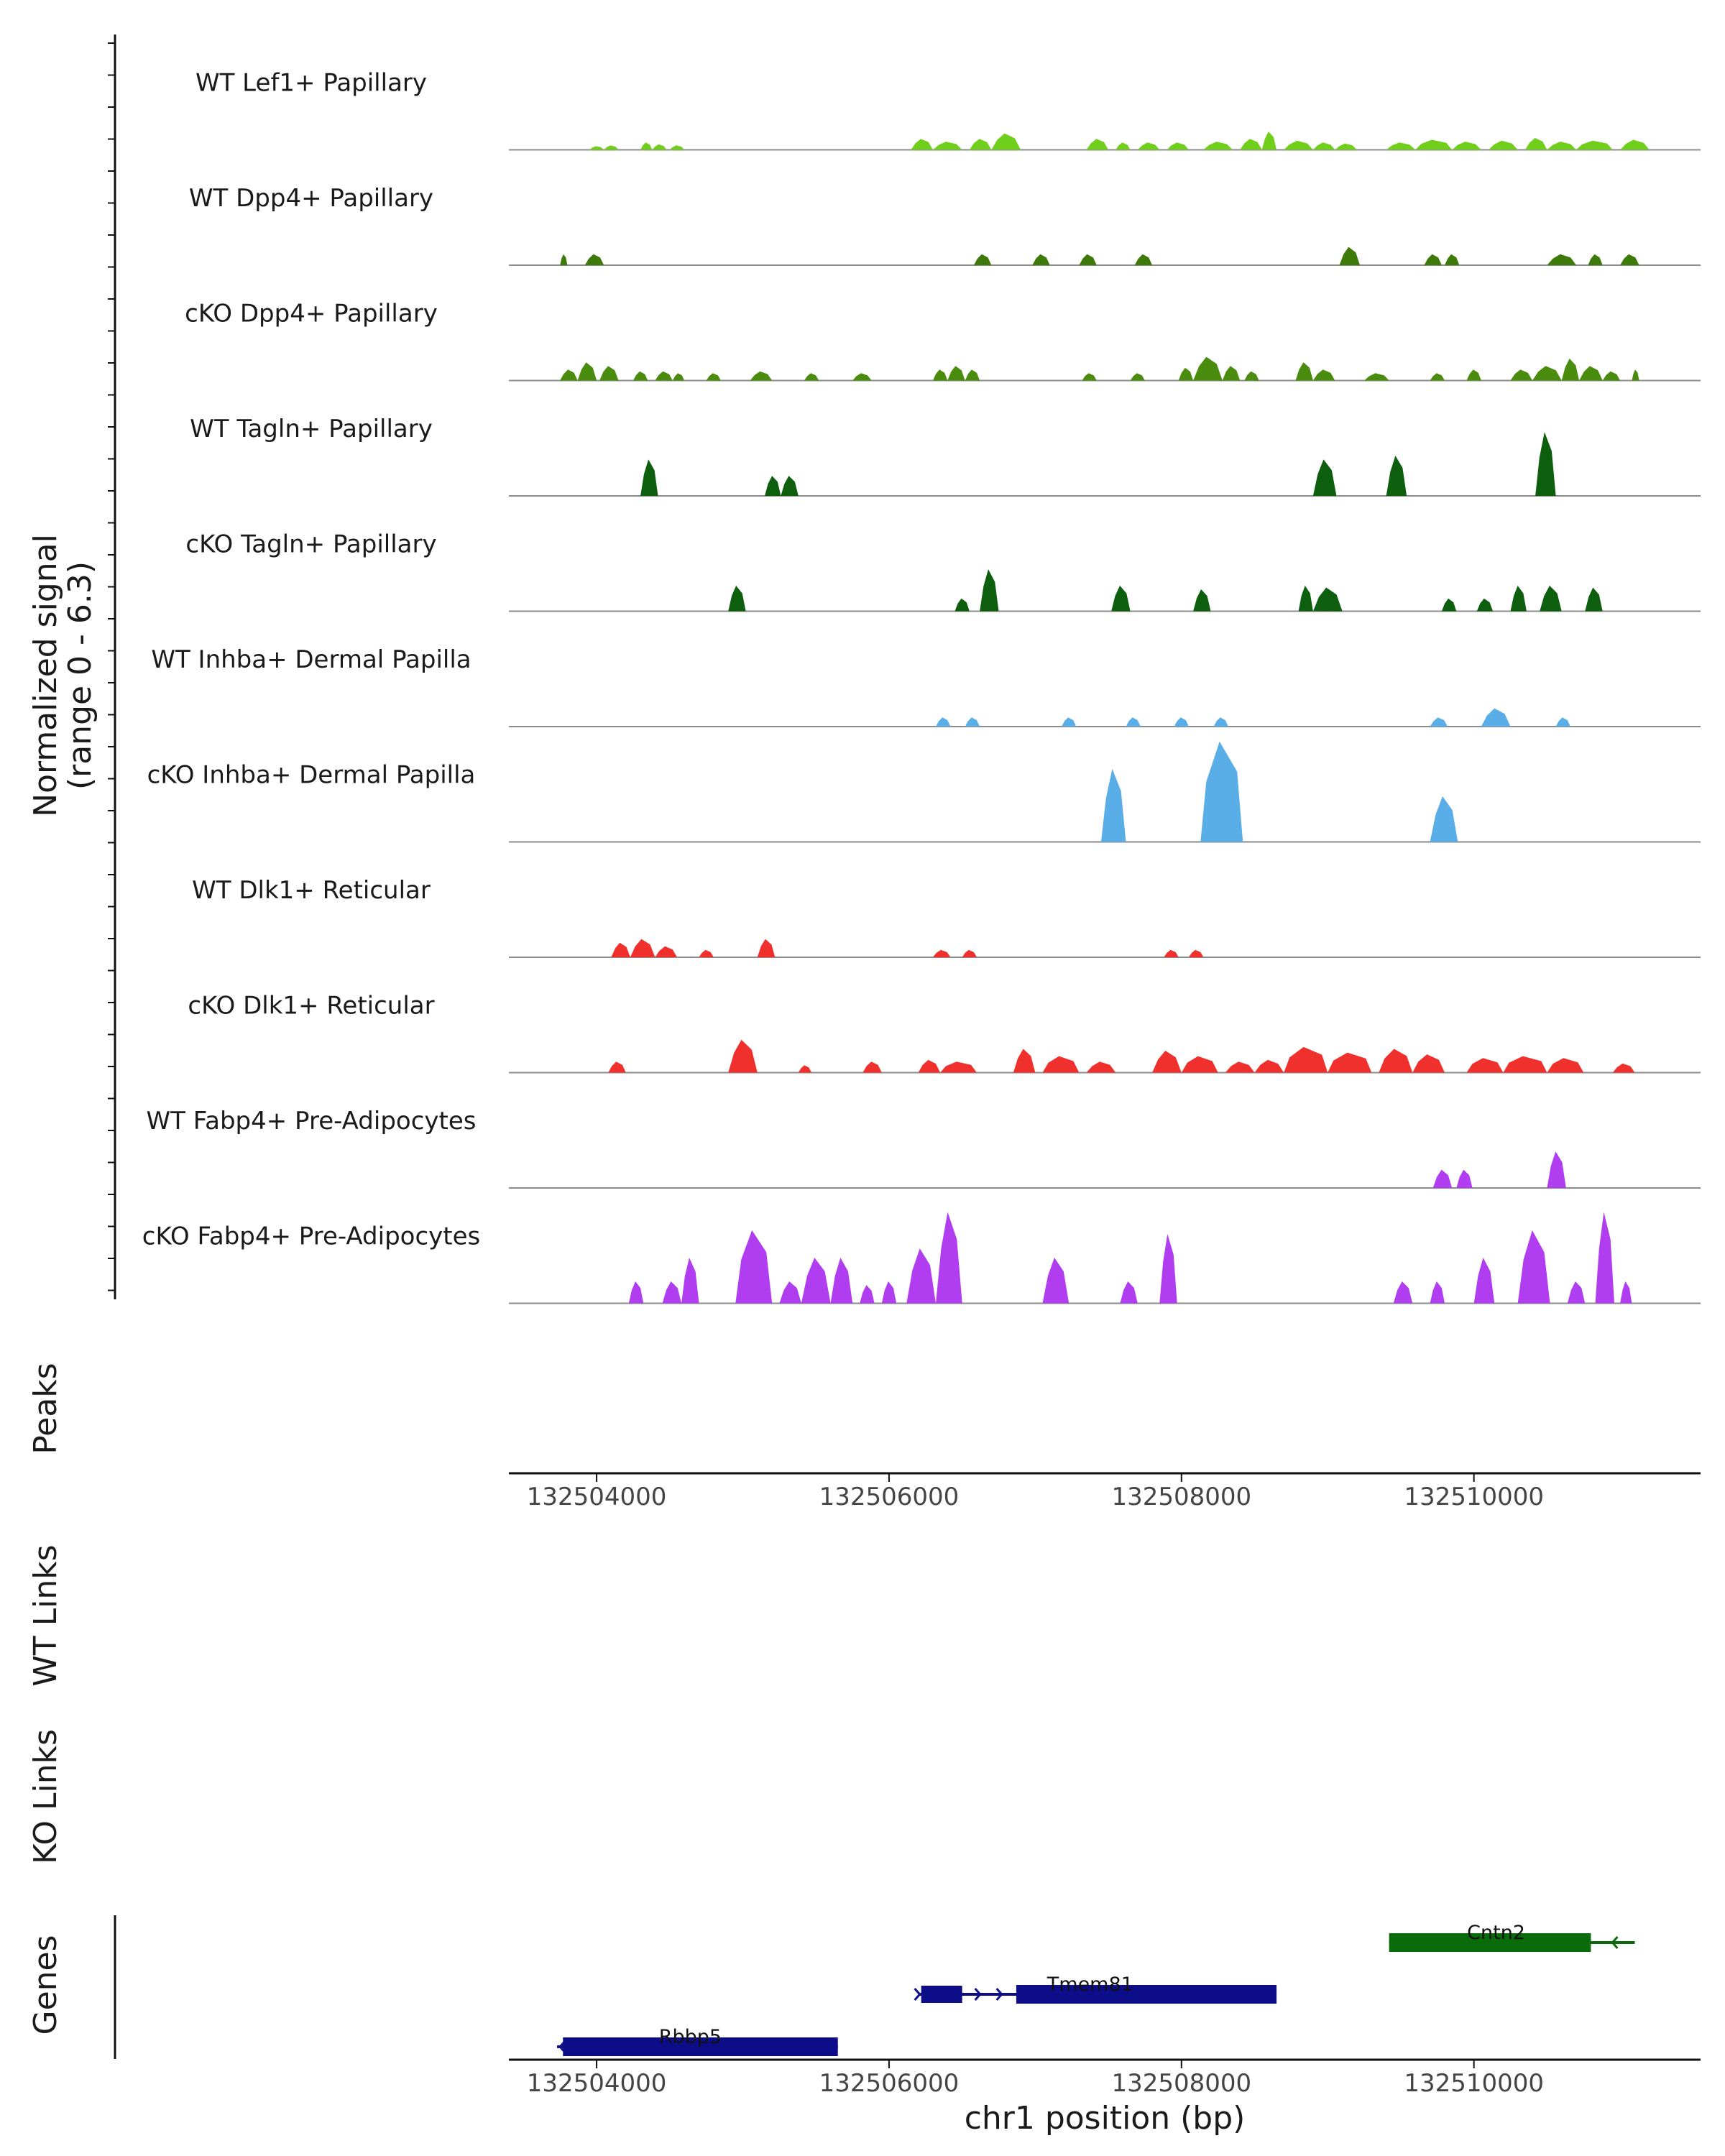 The image size is (1725, 2156). I want to click on signal-axis-title: Normalized signal, so click(45, 675).